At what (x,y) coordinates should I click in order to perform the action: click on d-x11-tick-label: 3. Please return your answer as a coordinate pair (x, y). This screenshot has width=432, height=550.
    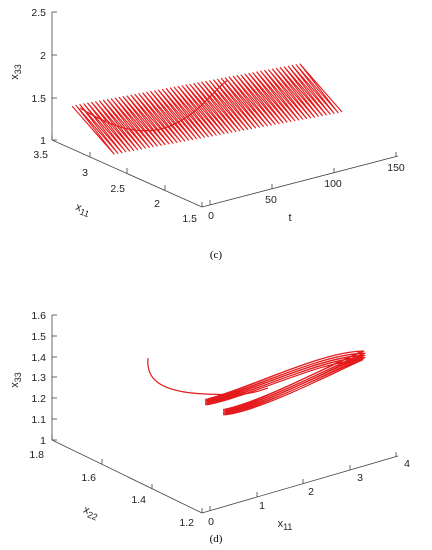
    Looking at the image, I should click on (360, 478).